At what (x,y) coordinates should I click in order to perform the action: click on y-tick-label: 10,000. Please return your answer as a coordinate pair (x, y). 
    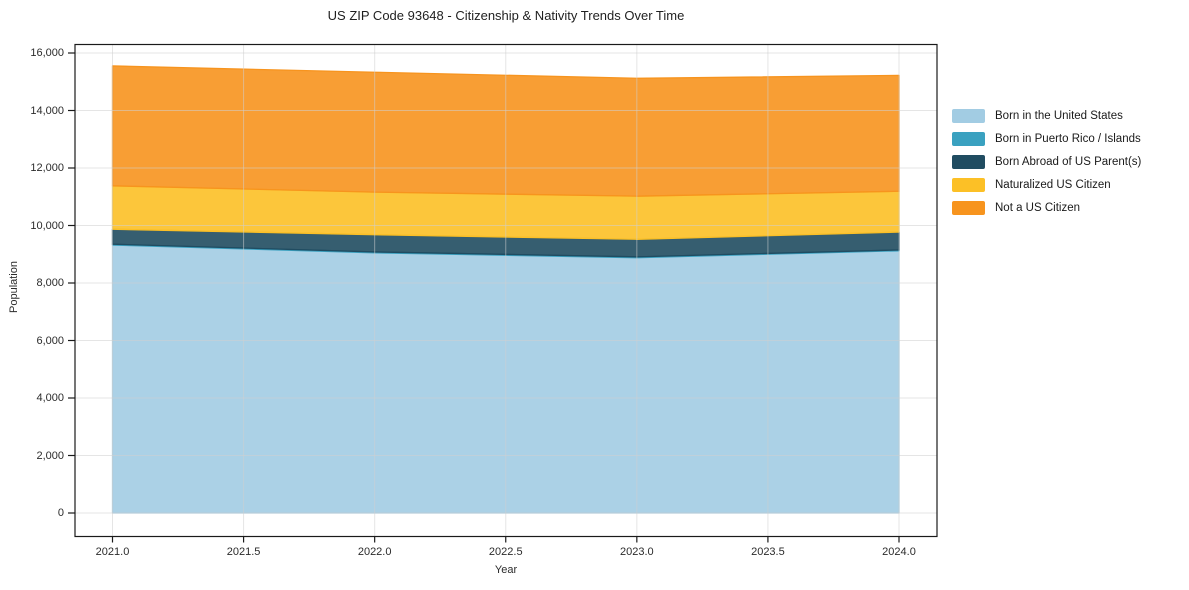
    Looking at the image, I should click on (47, 225).